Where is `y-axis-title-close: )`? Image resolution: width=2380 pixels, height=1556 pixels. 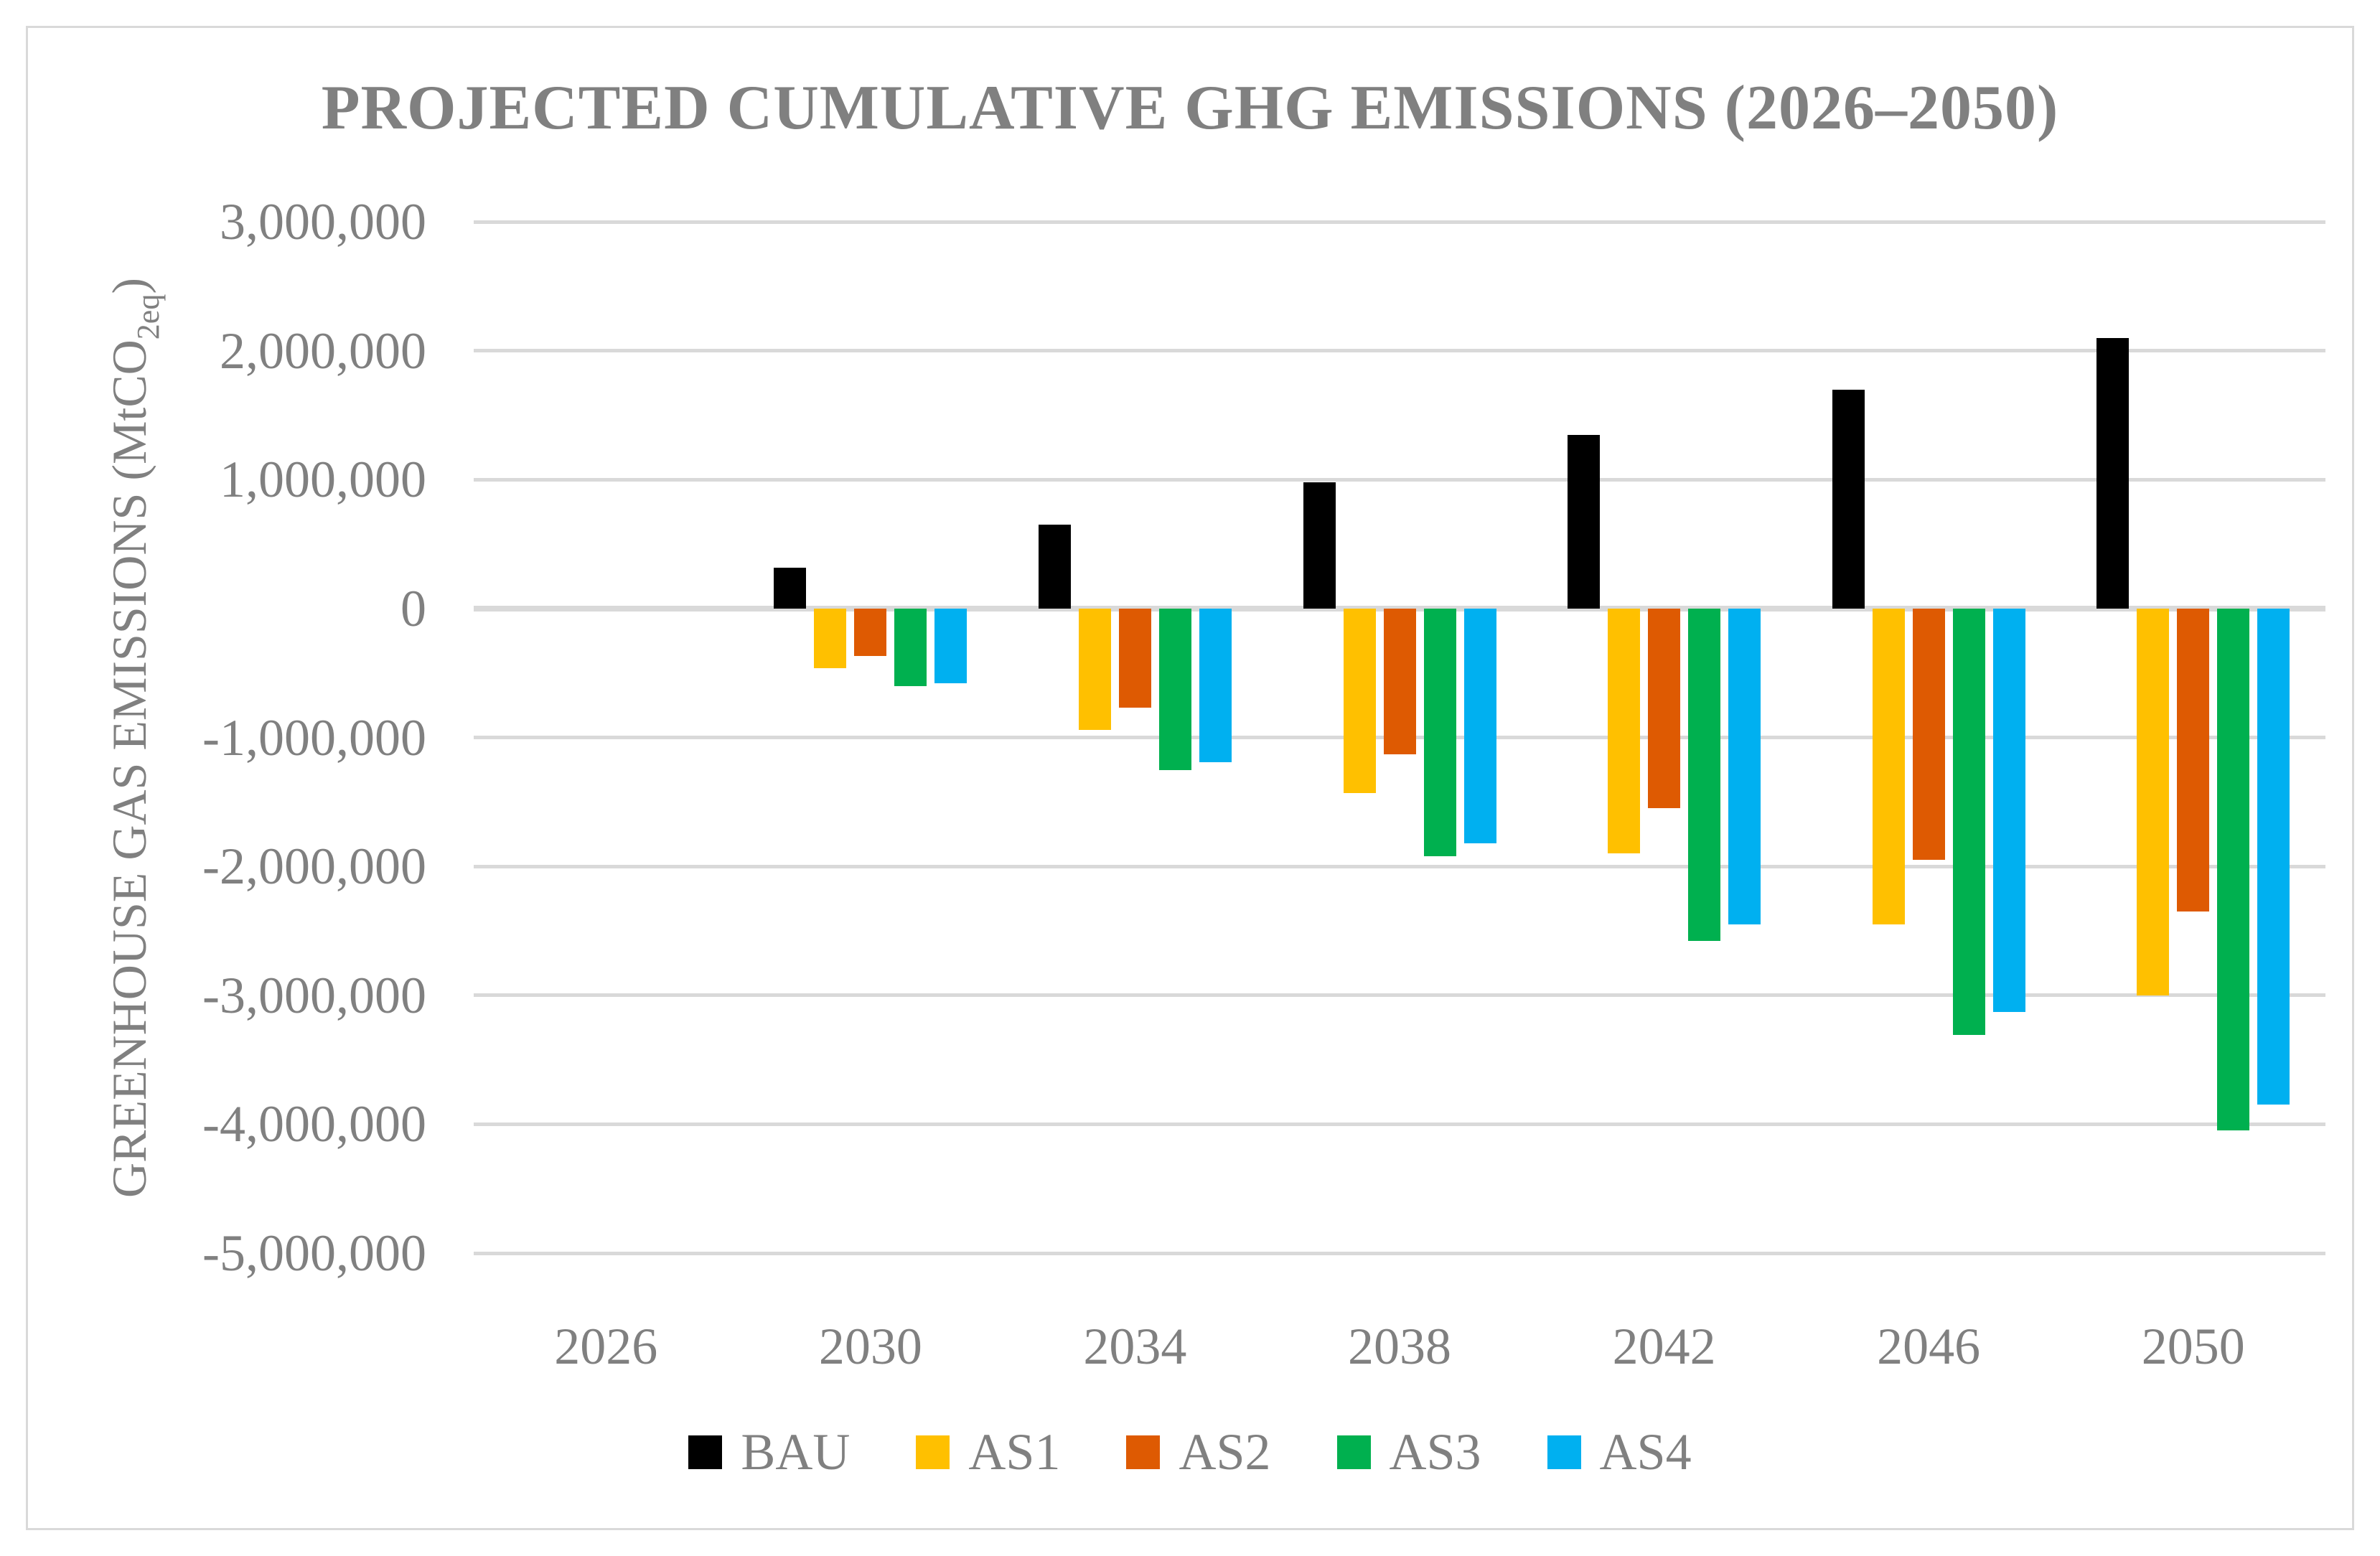
y-axis-title-close: ) is located at coordinates (129, 286).